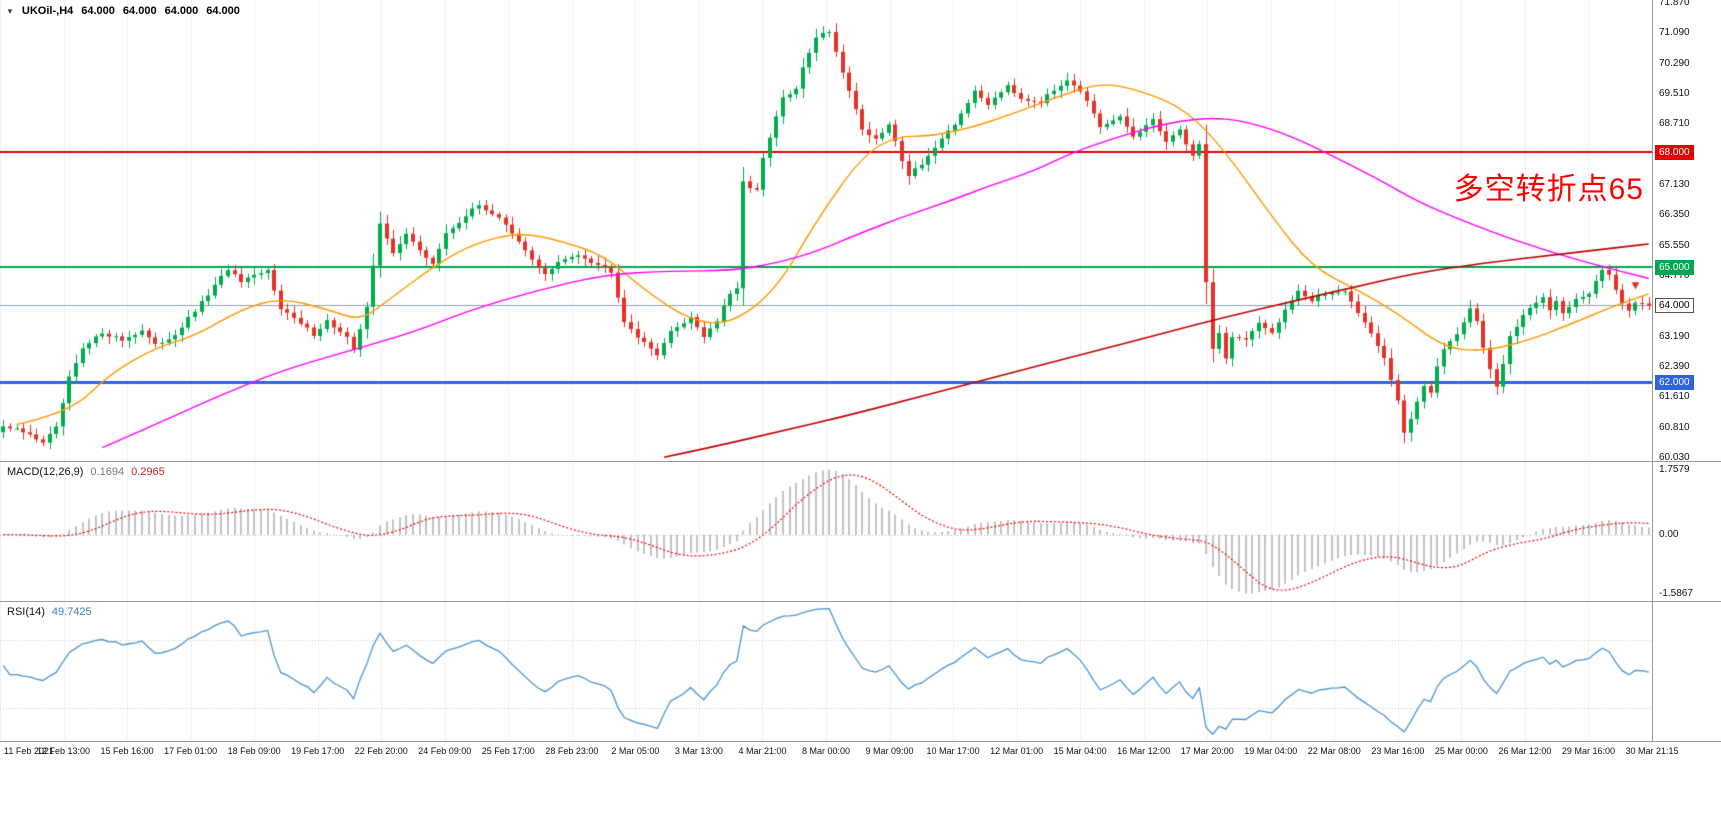  What do you see at coordinates (1674, 93) in the screenshot?
I see `price-axis-label: 69.510` at bounding box center [1674, 93].